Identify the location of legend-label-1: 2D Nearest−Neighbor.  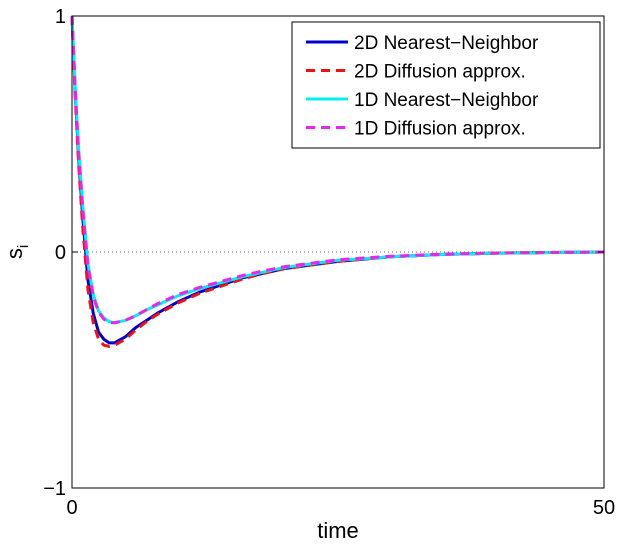
(446, 43).